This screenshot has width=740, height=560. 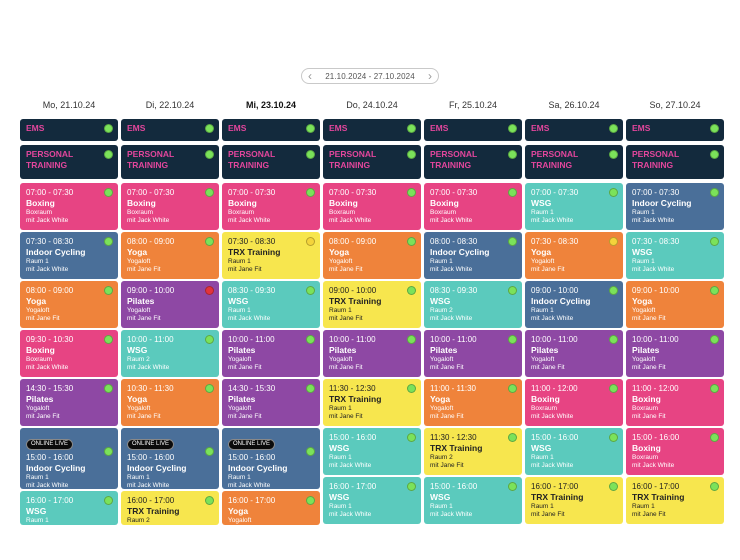 I want to click on class-card: 11:00 - 12:00 Boxing Boxraum mit Jane Fit, so click(x=675, y=402).